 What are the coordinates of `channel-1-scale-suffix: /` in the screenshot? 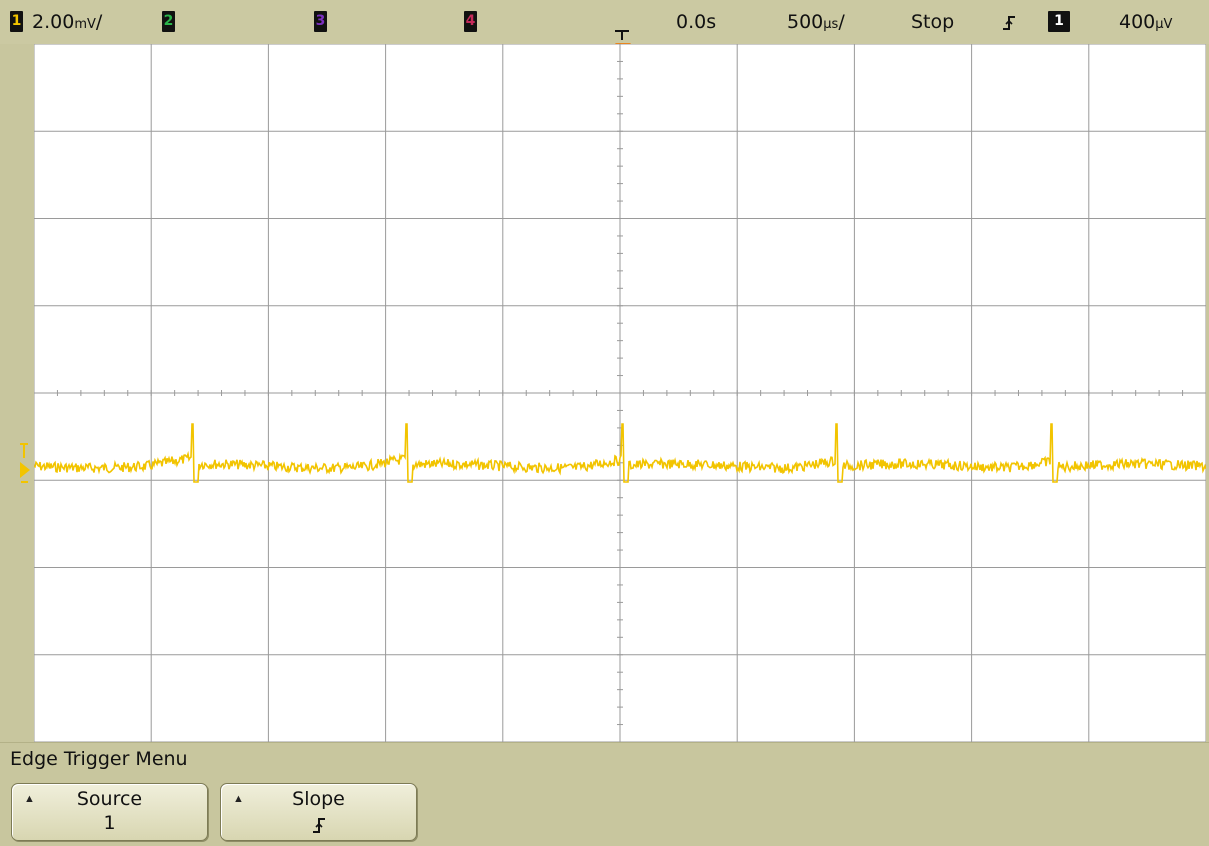 It's located at (99, 22).